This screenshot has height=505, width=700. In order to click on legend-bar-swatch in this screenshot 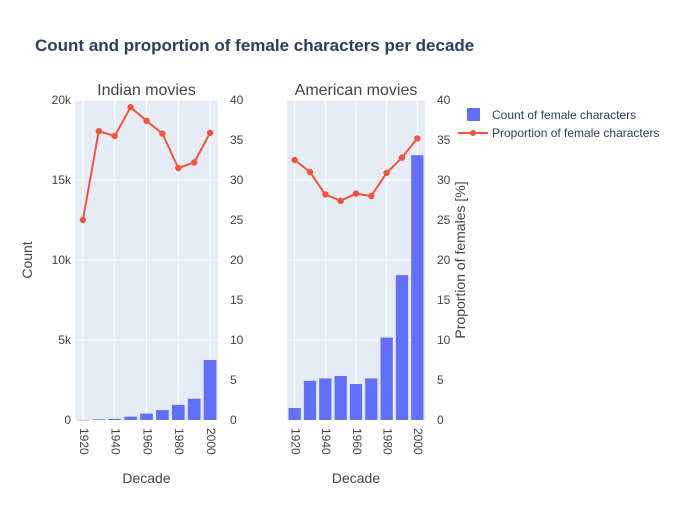, I will do `click(473, 114)`.